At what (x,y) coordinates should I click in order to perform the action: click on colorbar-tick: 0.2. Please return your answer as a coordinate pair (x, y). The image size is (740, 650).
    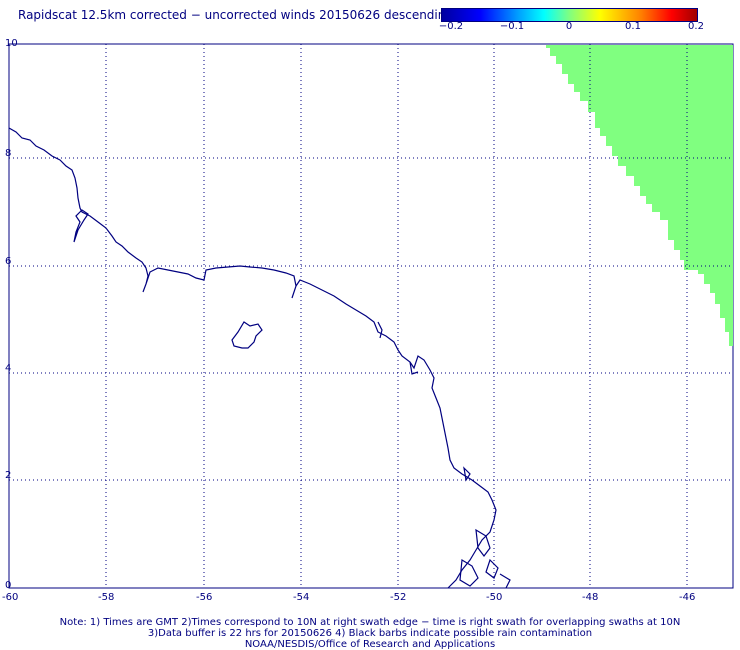
    Looking at the image, I should click on (696, 26).